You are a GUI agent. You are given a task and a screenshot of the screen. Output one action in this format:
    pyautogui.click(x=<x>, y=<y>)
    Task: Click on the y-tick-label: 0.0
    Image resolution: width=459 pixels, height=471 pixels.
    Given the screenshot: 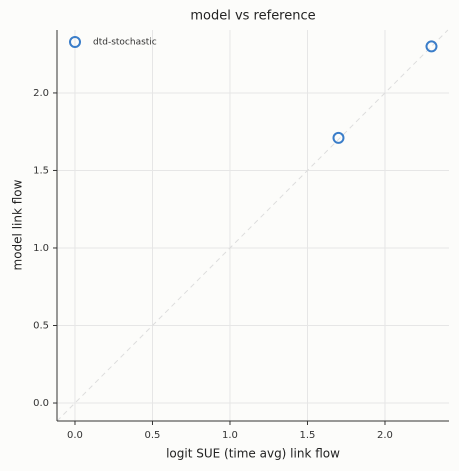 What is the action you would take?
    pyautogui.click(x=41, y=403)
    